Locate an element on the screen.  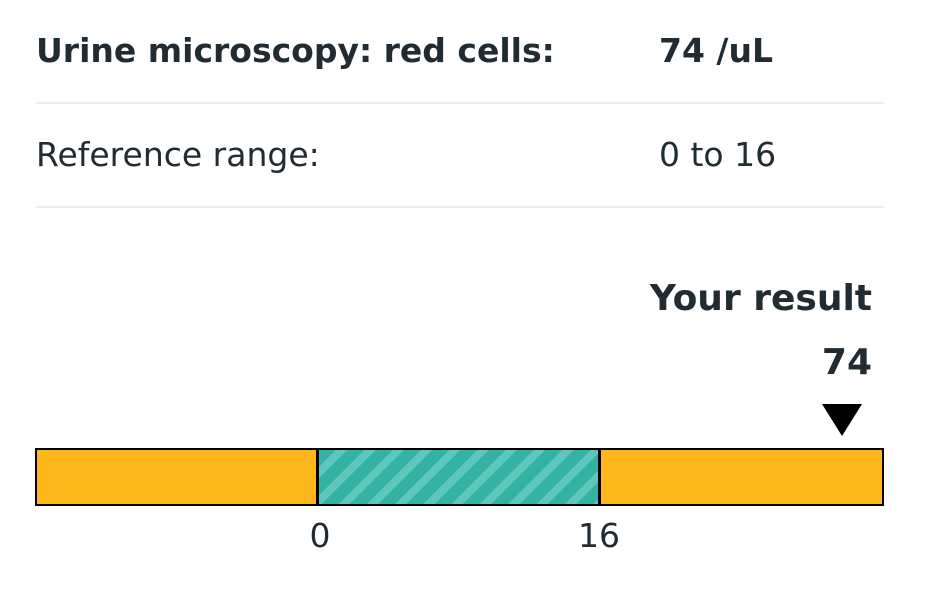
result-marker-triangle-icon is located at coordinates (841, 420).